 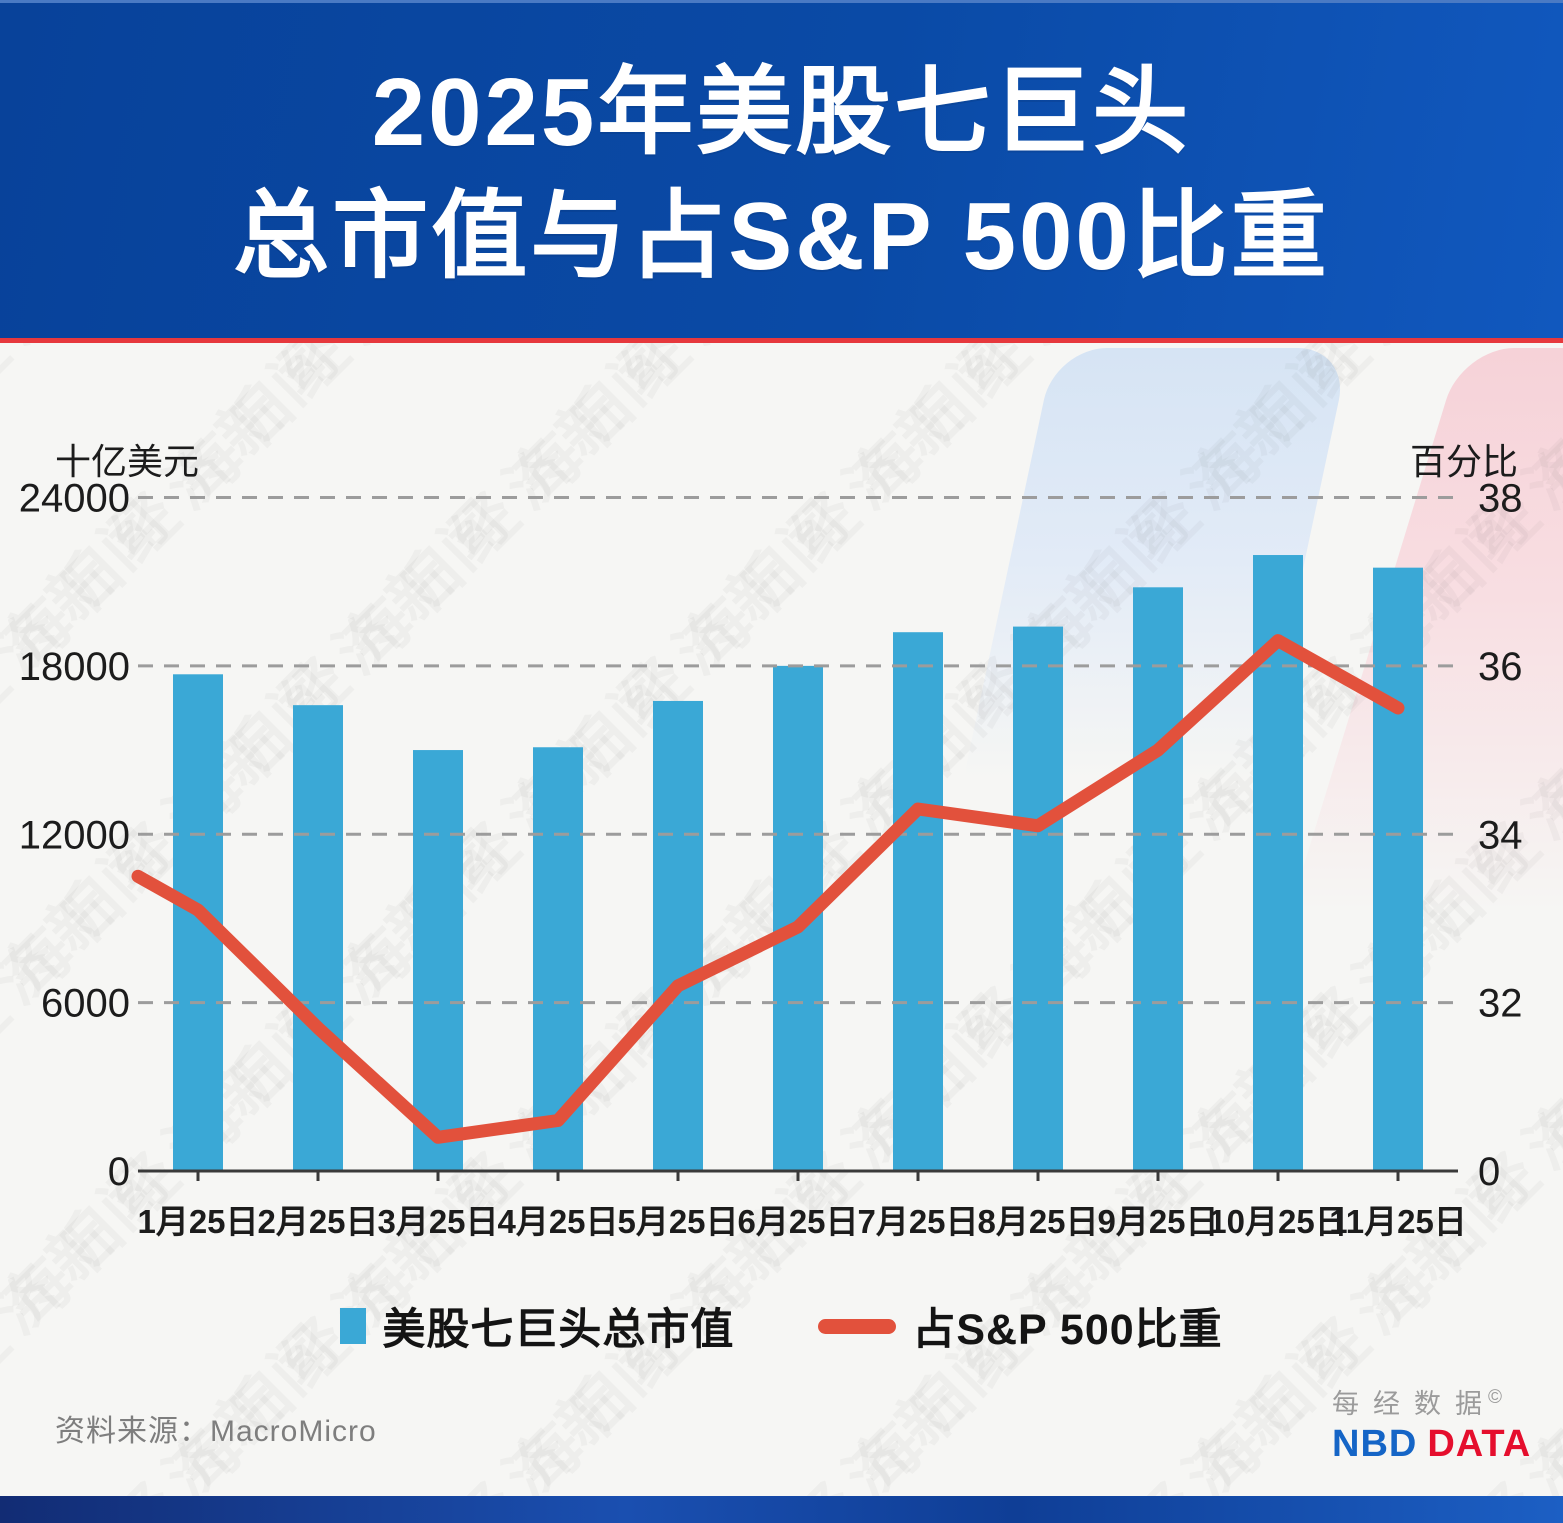 What do you see at coordinates (317, 1221) in the screenshot?
I see `x-axis-category-label: 2月25日` at bounding box center [317, 1221].